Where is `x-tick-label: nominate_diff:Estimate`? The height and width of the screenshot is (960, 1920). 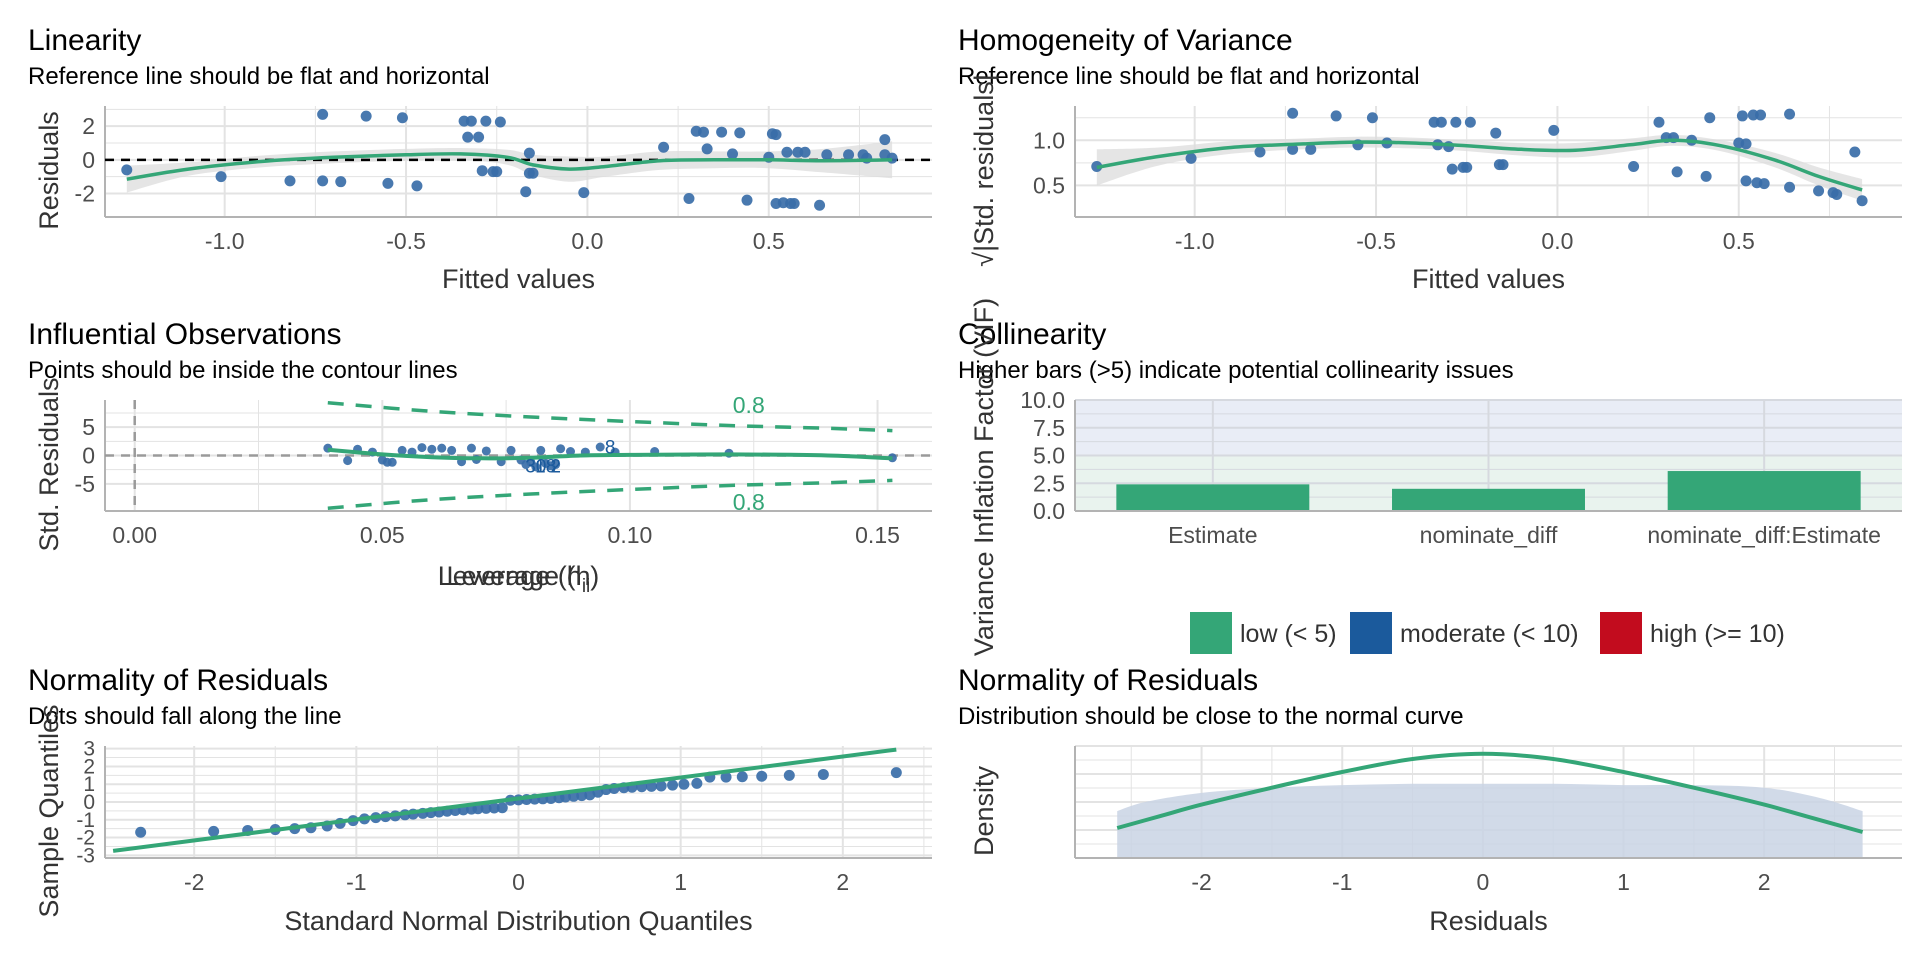 x-tick-label: nominate_diff:Estimate is located at coordinates (1764, 535).